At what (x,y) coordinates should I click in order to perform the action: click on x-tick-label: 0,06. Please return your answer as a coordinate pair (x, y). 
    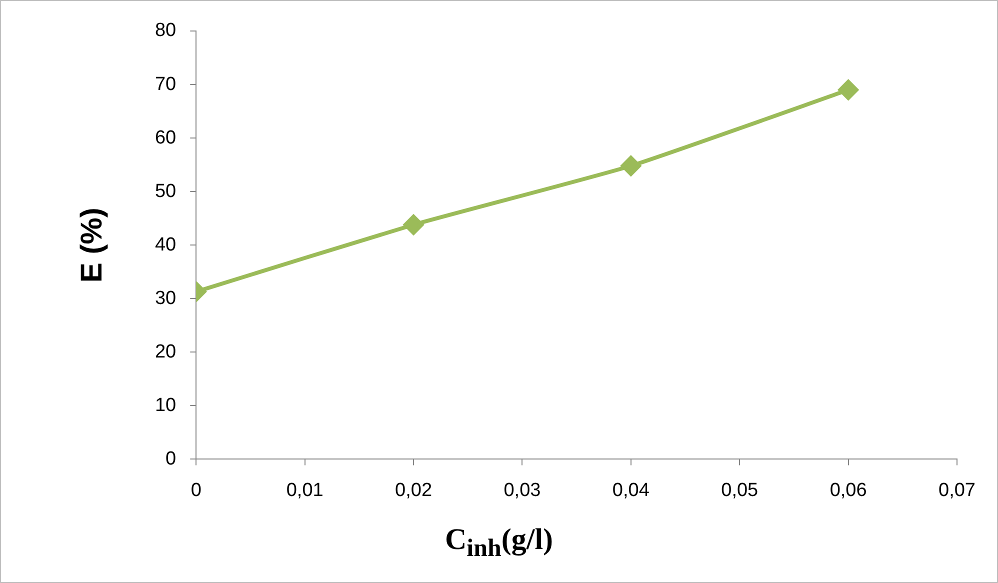
    Looking at the image, I should click on (848, 490).